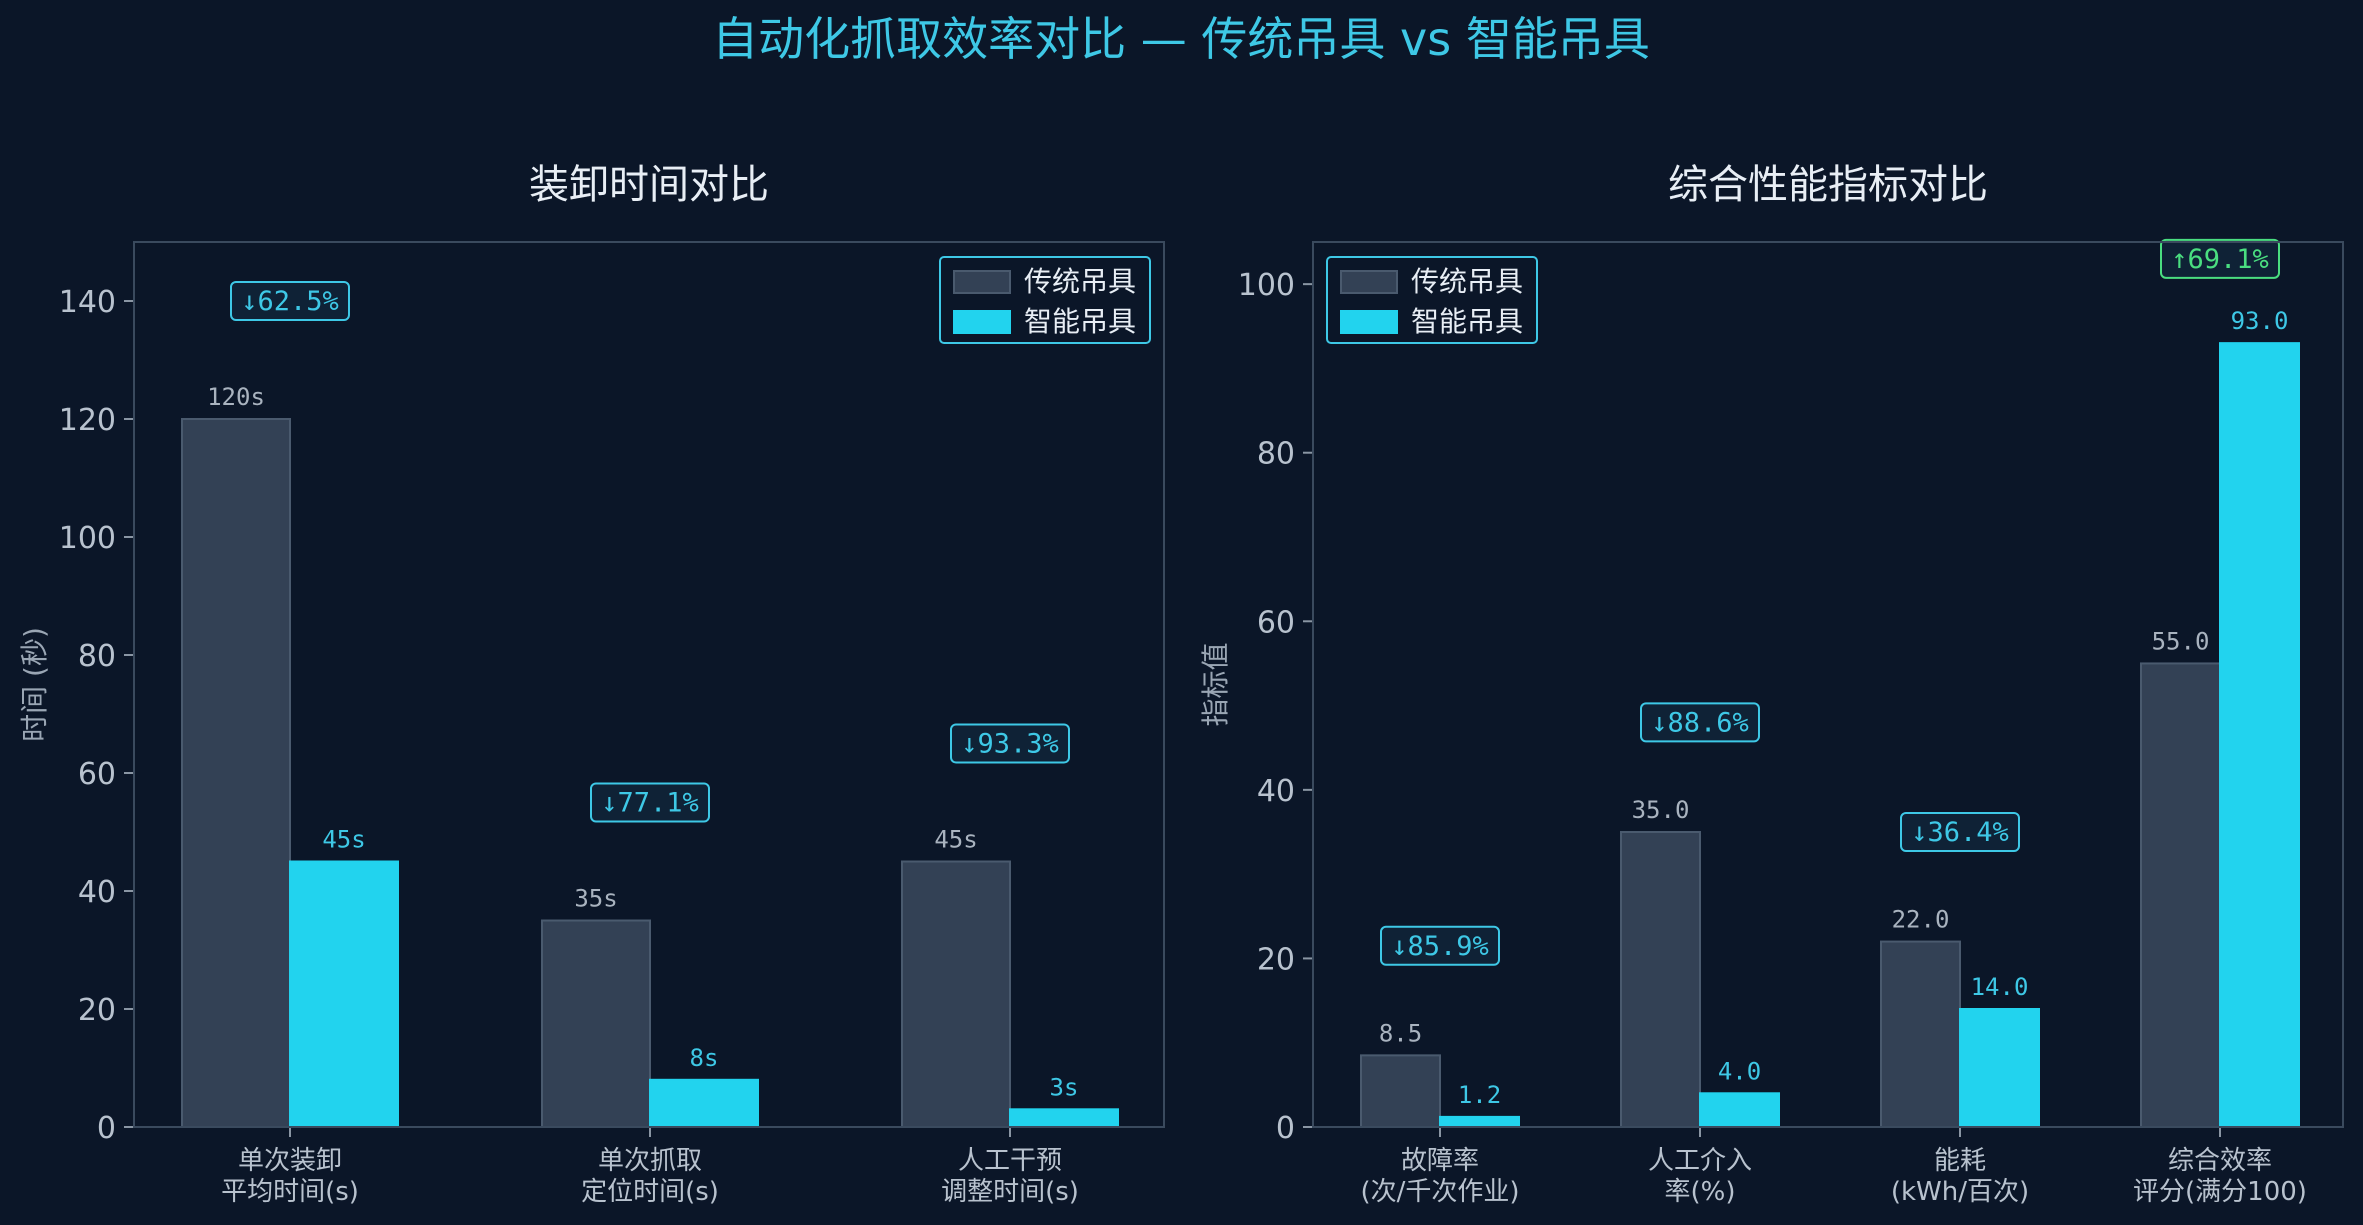  Describe the element at coordinates (87, 302) in the screenshot. I see `p0-y-tick-label: 140` at that location.